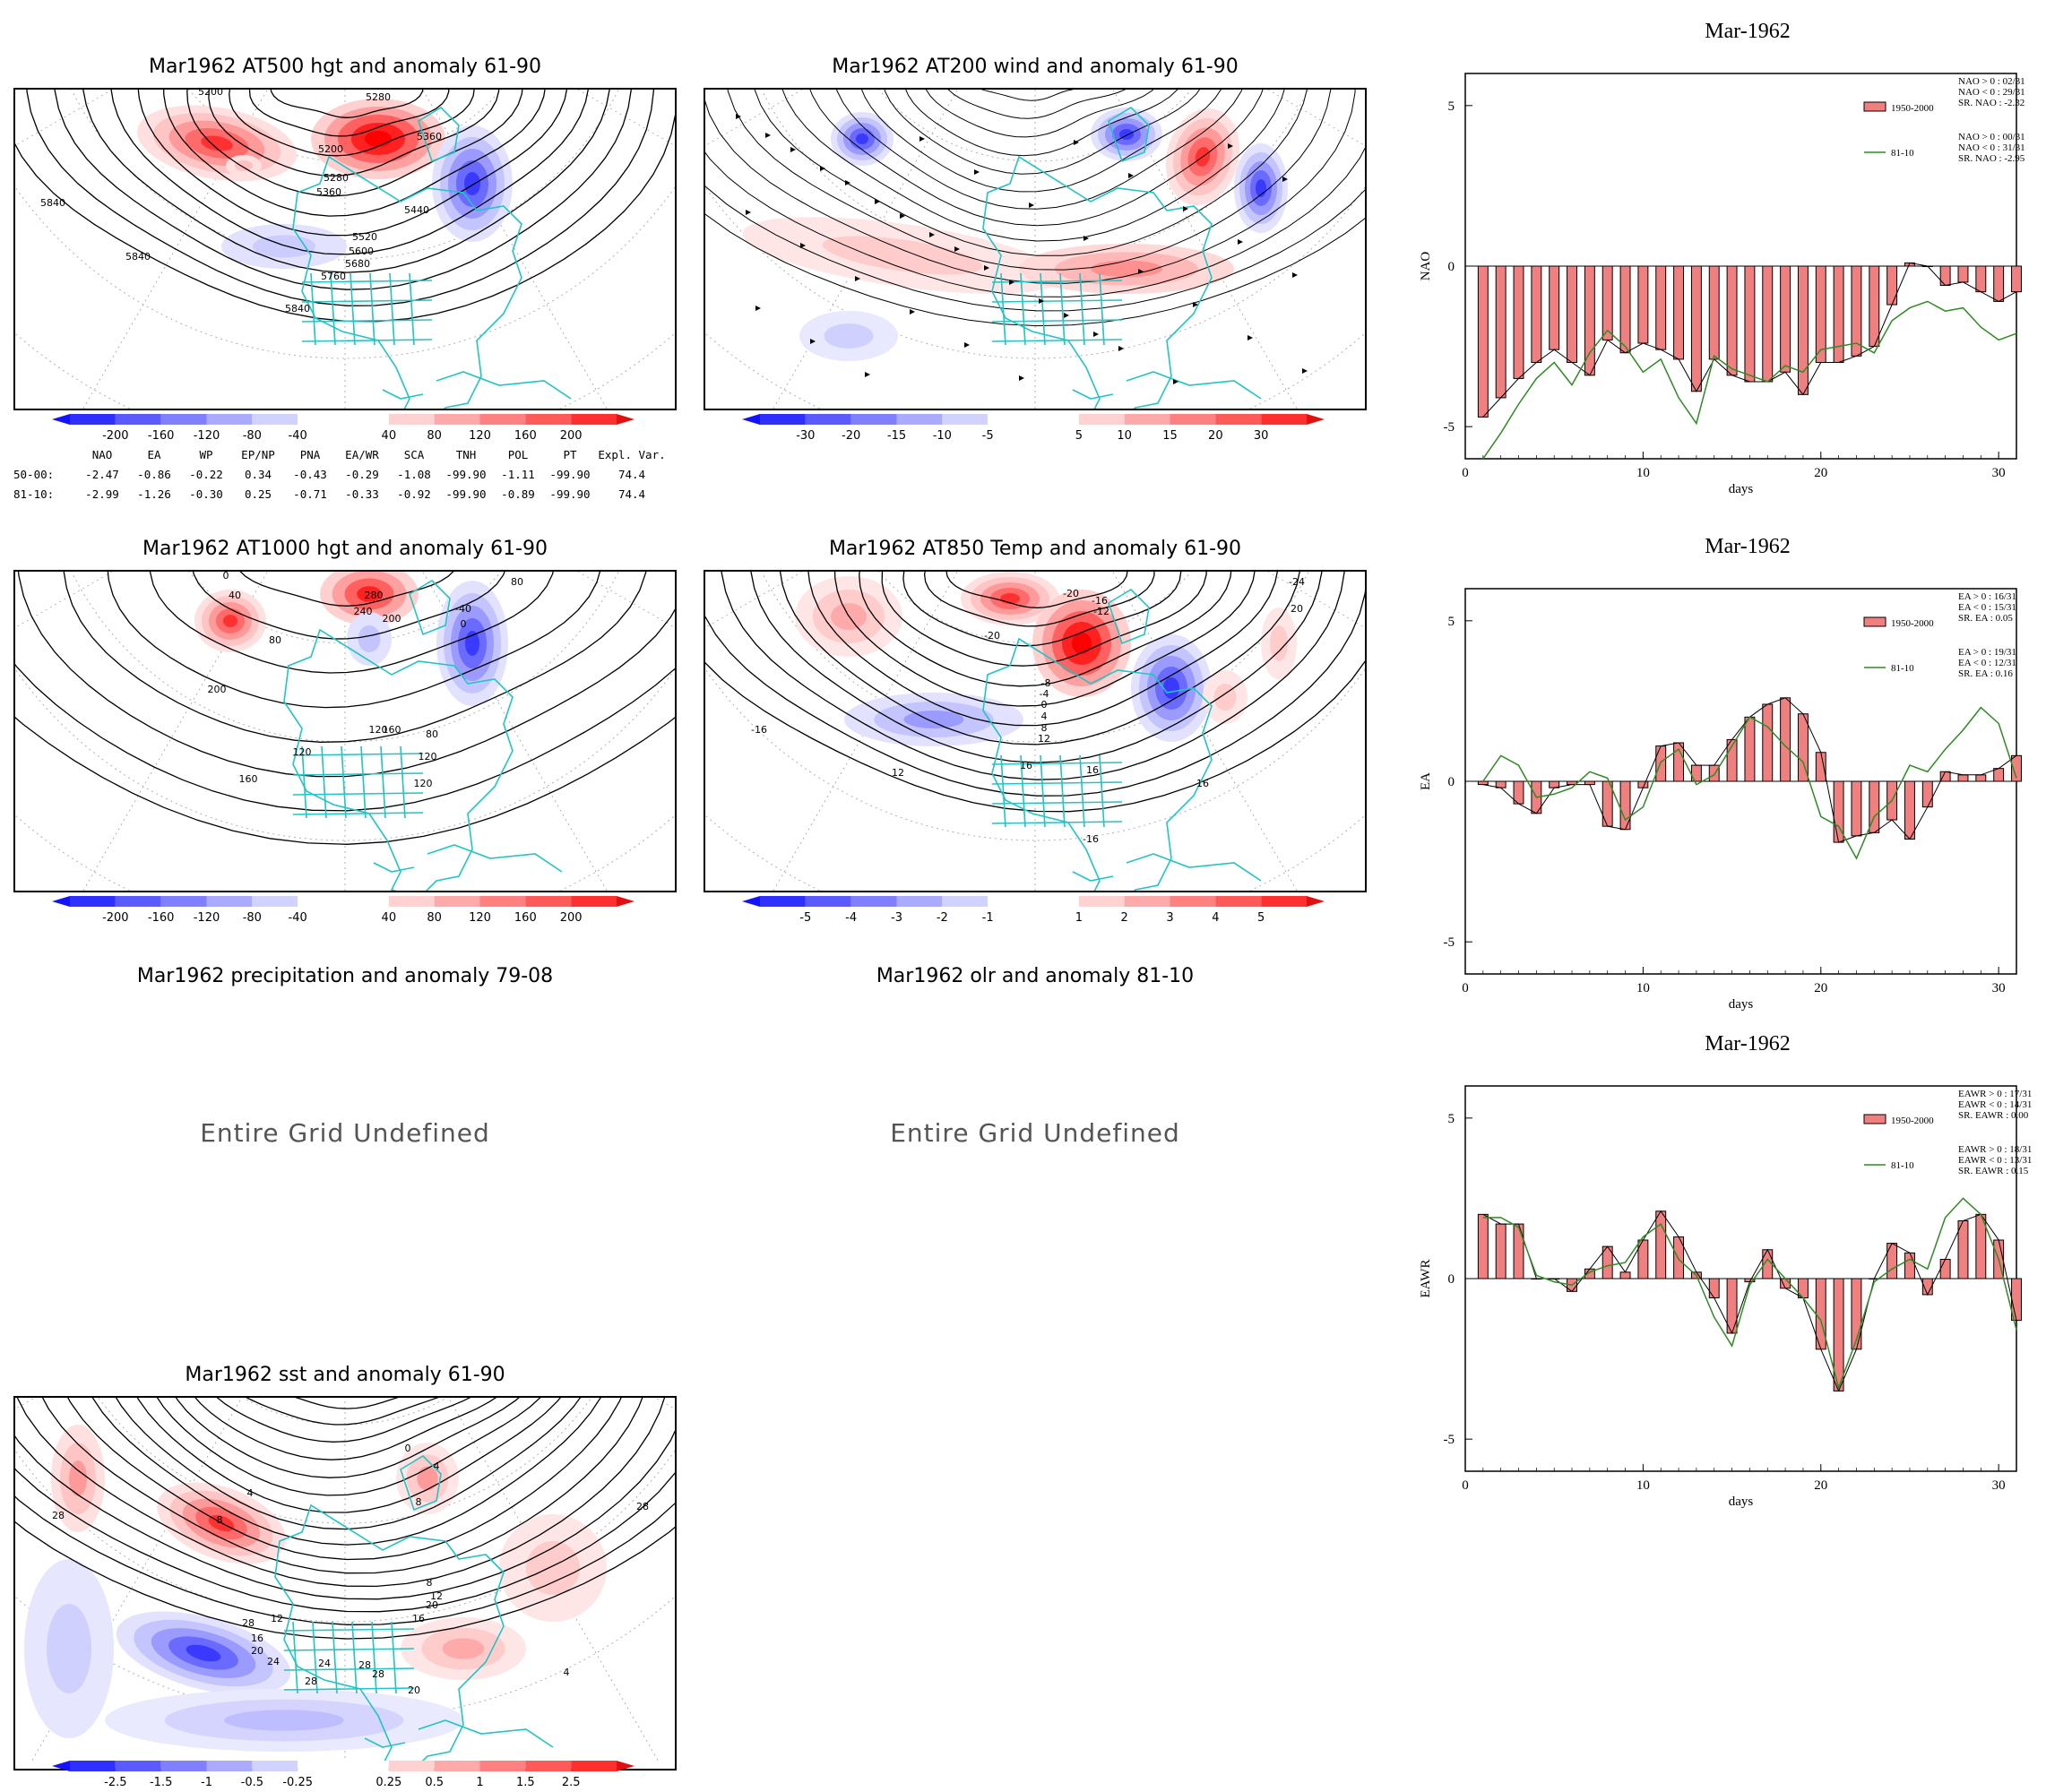  What do you see at coordinates (1748, 1043) in the screenshot?
I see `plot-title-eawr: Mar-1962` at bounding box center [1748, 1043].